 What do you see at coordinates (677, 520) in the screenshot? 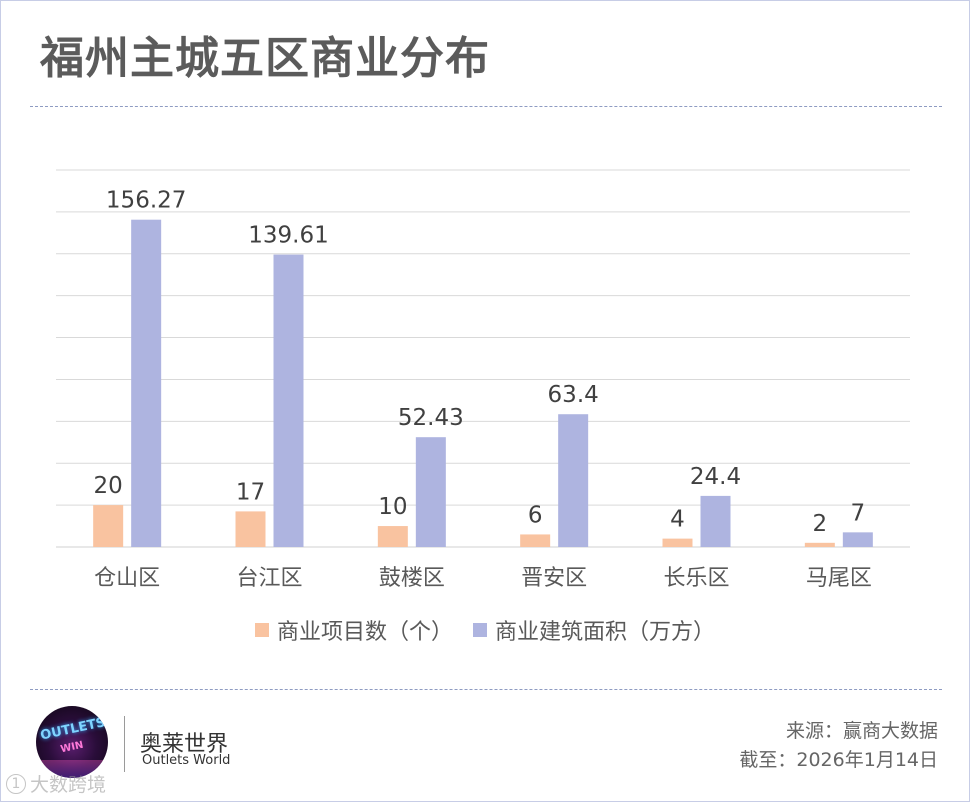
I see `data-label-project-count: 4` at bounding box center [677, 520].